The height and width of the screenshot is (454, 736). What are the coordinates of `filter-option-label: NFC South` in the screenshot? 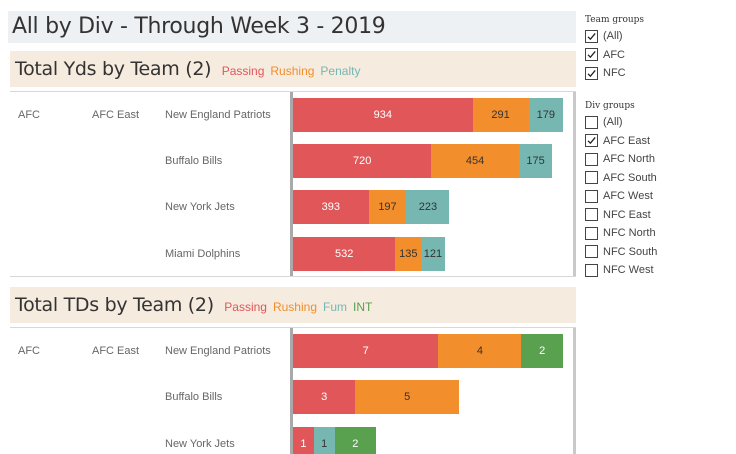 It's located at (630, 251).